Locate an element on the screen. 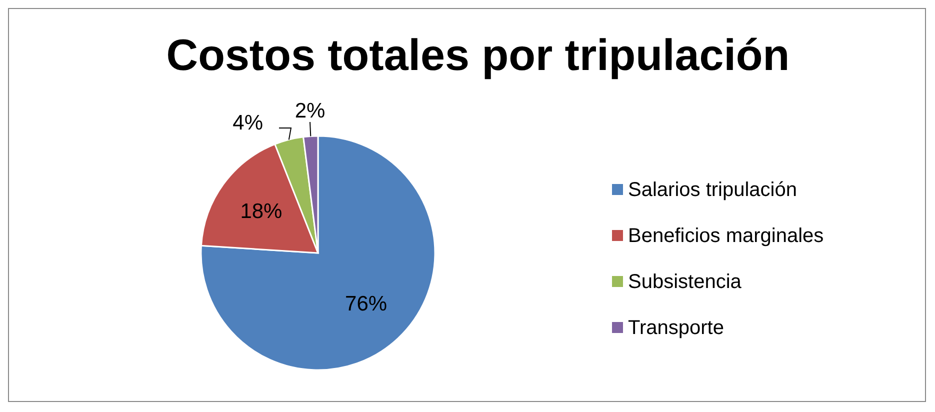 The image size is (935, 412). data-label: 2% is located at coordinates (310, 111).